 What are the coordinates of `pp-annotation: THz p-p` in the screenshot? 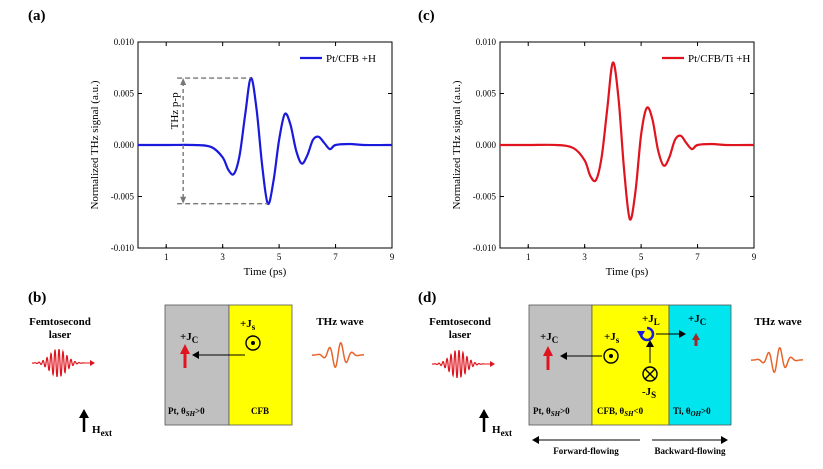 It's located at (175, 110).